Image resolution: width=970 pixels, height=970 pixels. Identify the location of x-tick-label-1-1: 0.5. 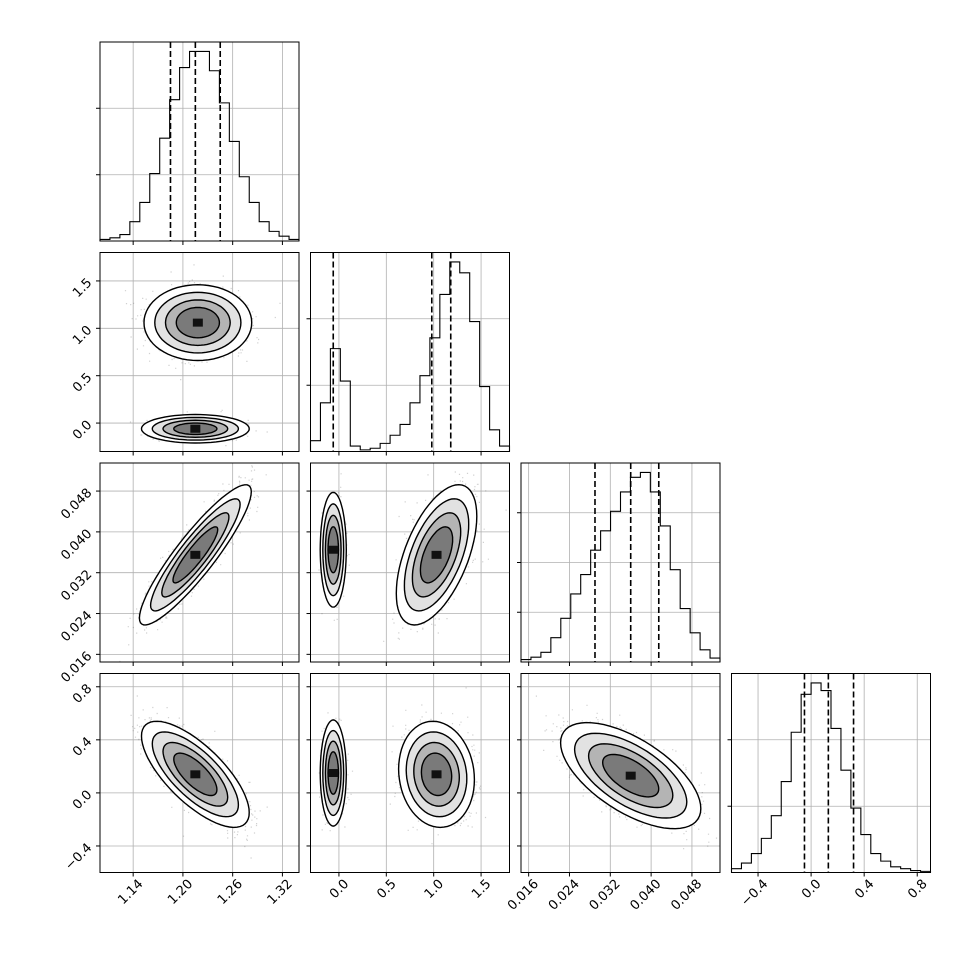
(386, 889).